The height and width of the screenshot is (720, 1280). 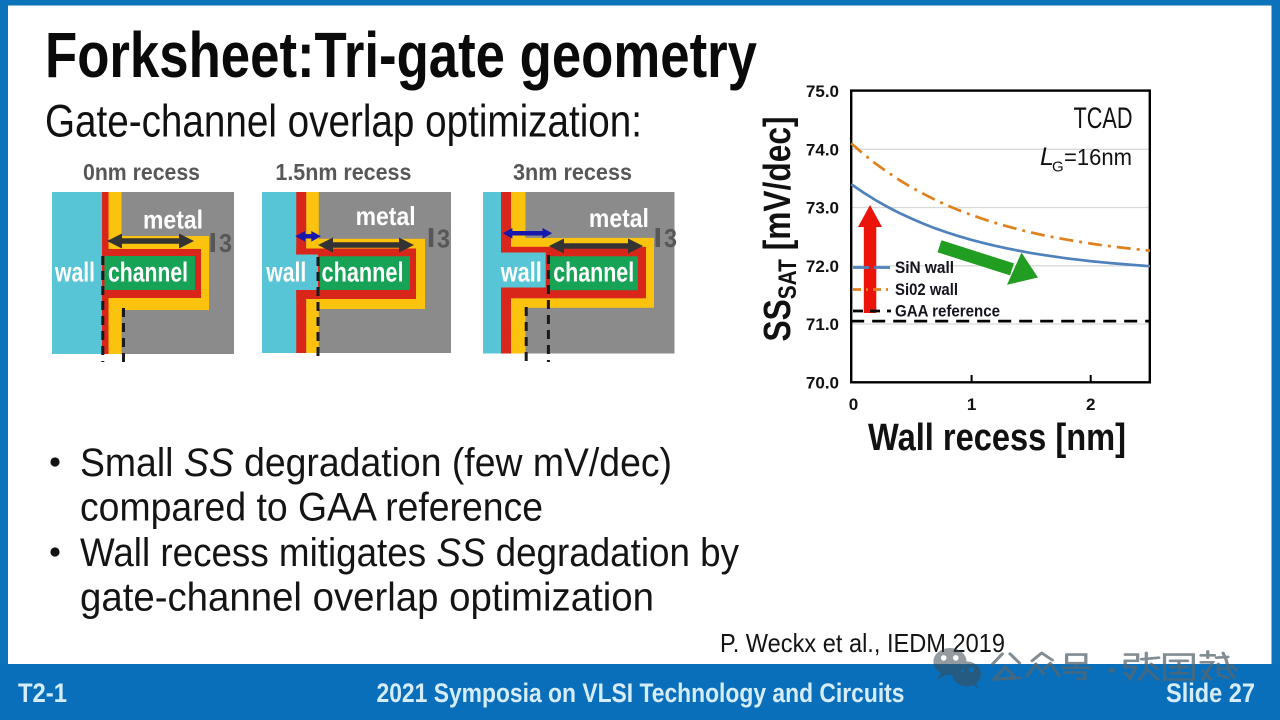 What do you see at coordinates (343, 172) in the screenshot?
I see `svg-text: 1.5nm recess` at bounding box center [343, 172].